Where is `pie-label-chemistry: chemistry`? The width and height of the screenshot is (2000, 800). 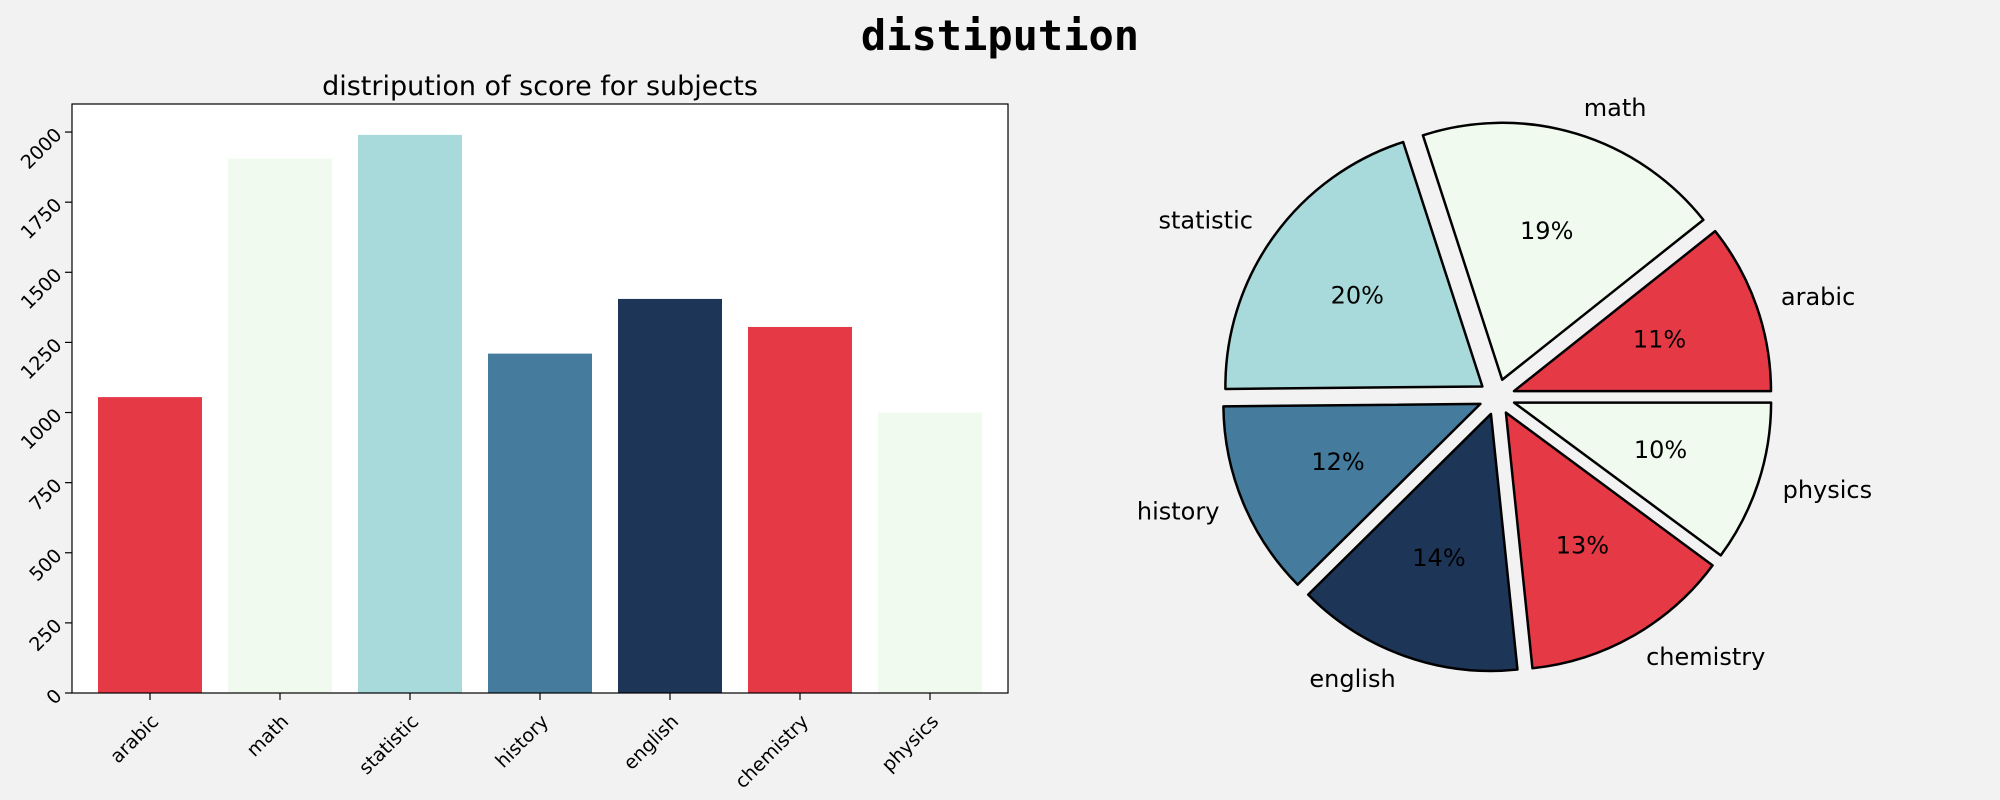 pie-label-chemistry: chemistry is located at coordinates (1705, 657).